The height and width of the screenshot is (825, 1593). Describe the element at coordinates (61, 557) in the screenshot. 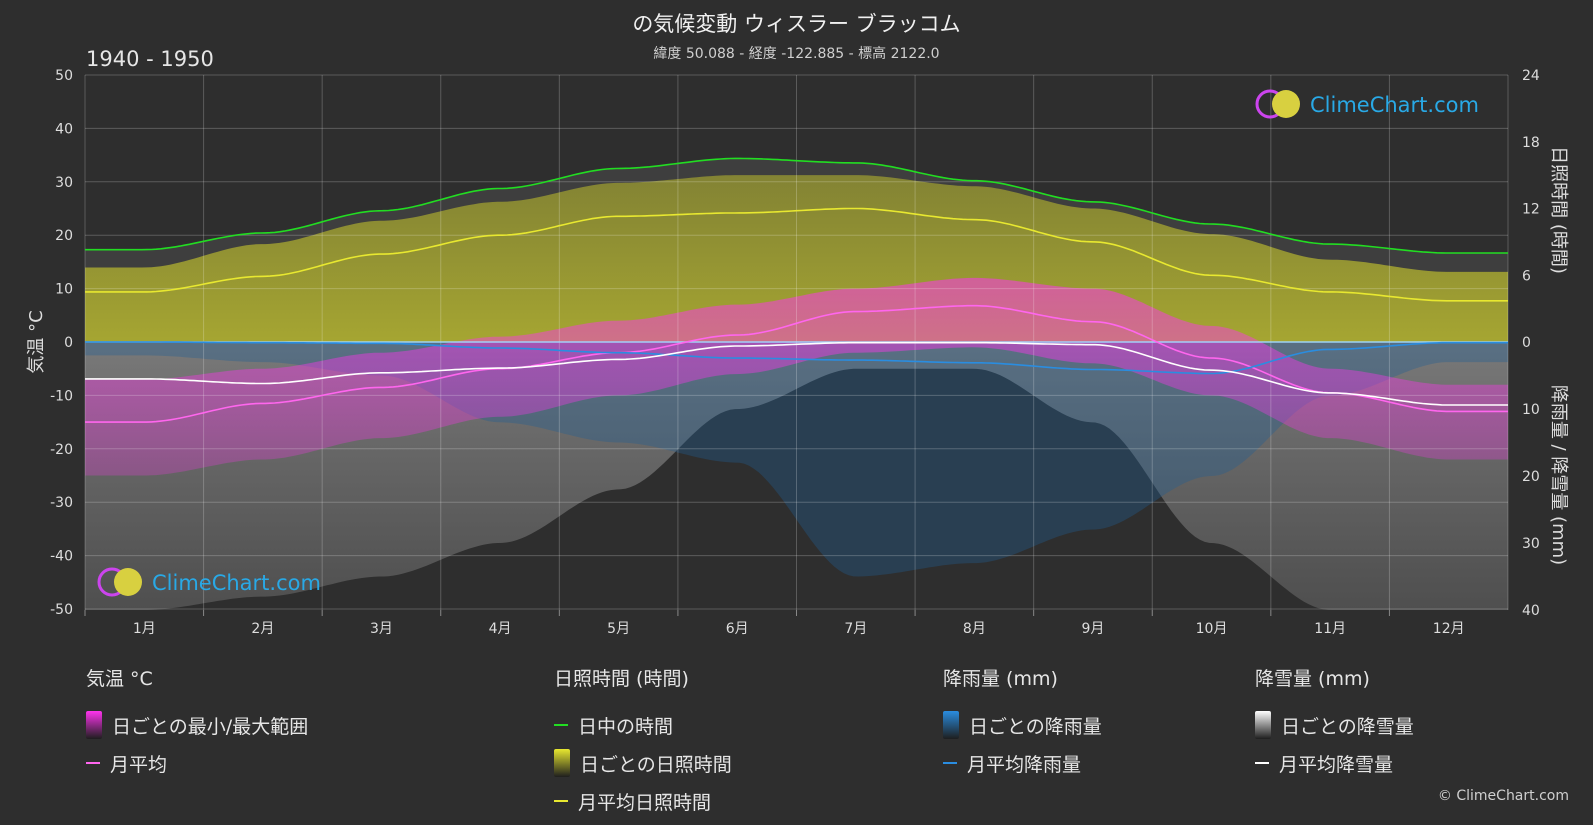

I see `left-tick-label: -40` at that location.